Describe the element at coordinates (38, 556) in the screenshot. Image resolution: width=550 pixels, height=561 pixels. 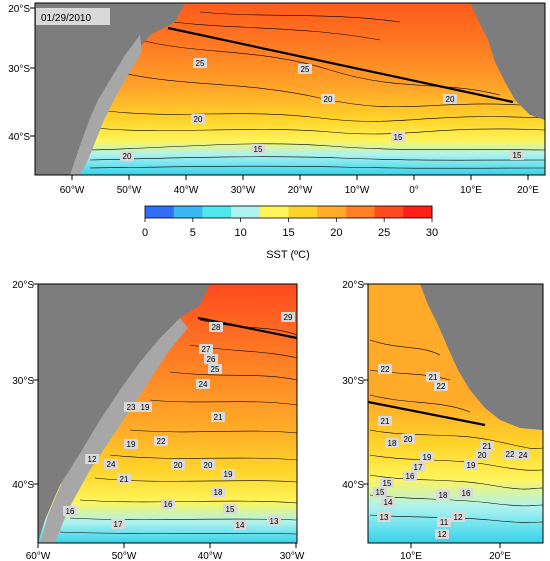
I see `lon-label: 60°W` at that location.